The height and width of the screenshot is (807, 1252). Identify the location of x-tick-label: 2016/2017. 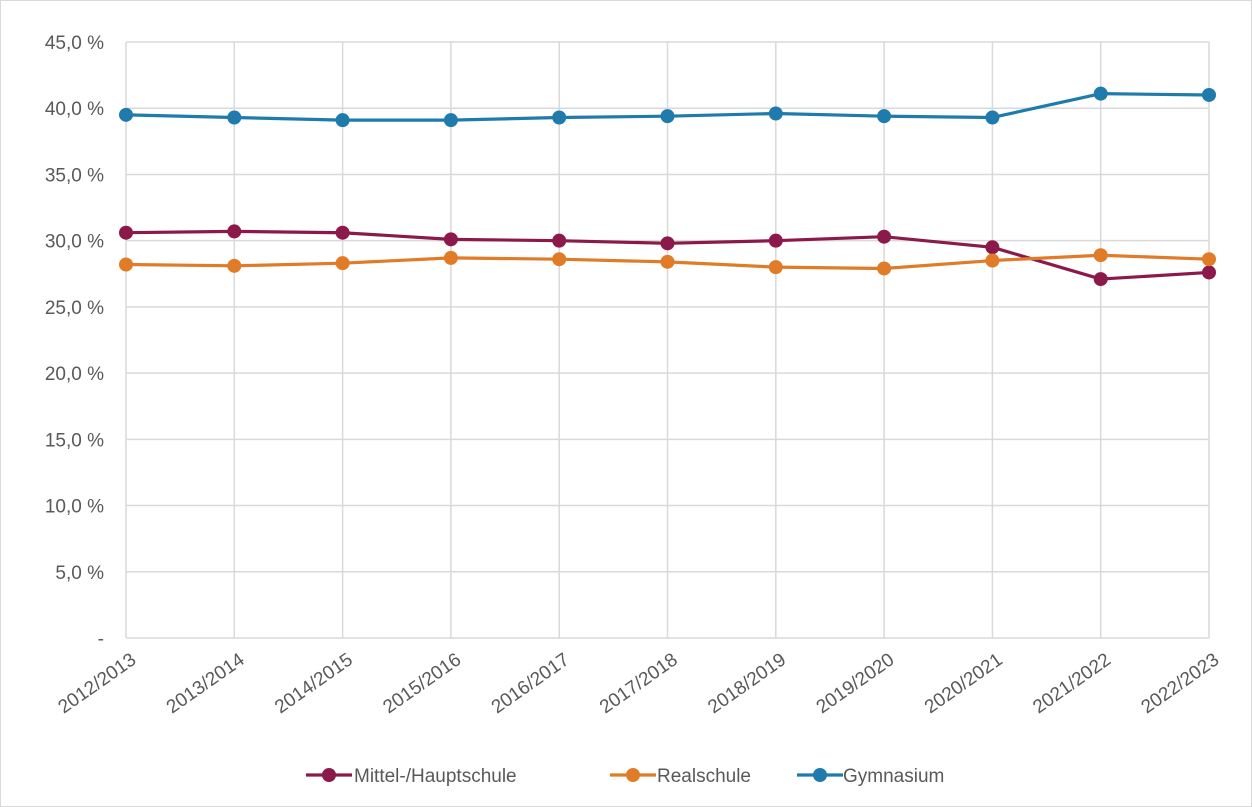
(531, 683).